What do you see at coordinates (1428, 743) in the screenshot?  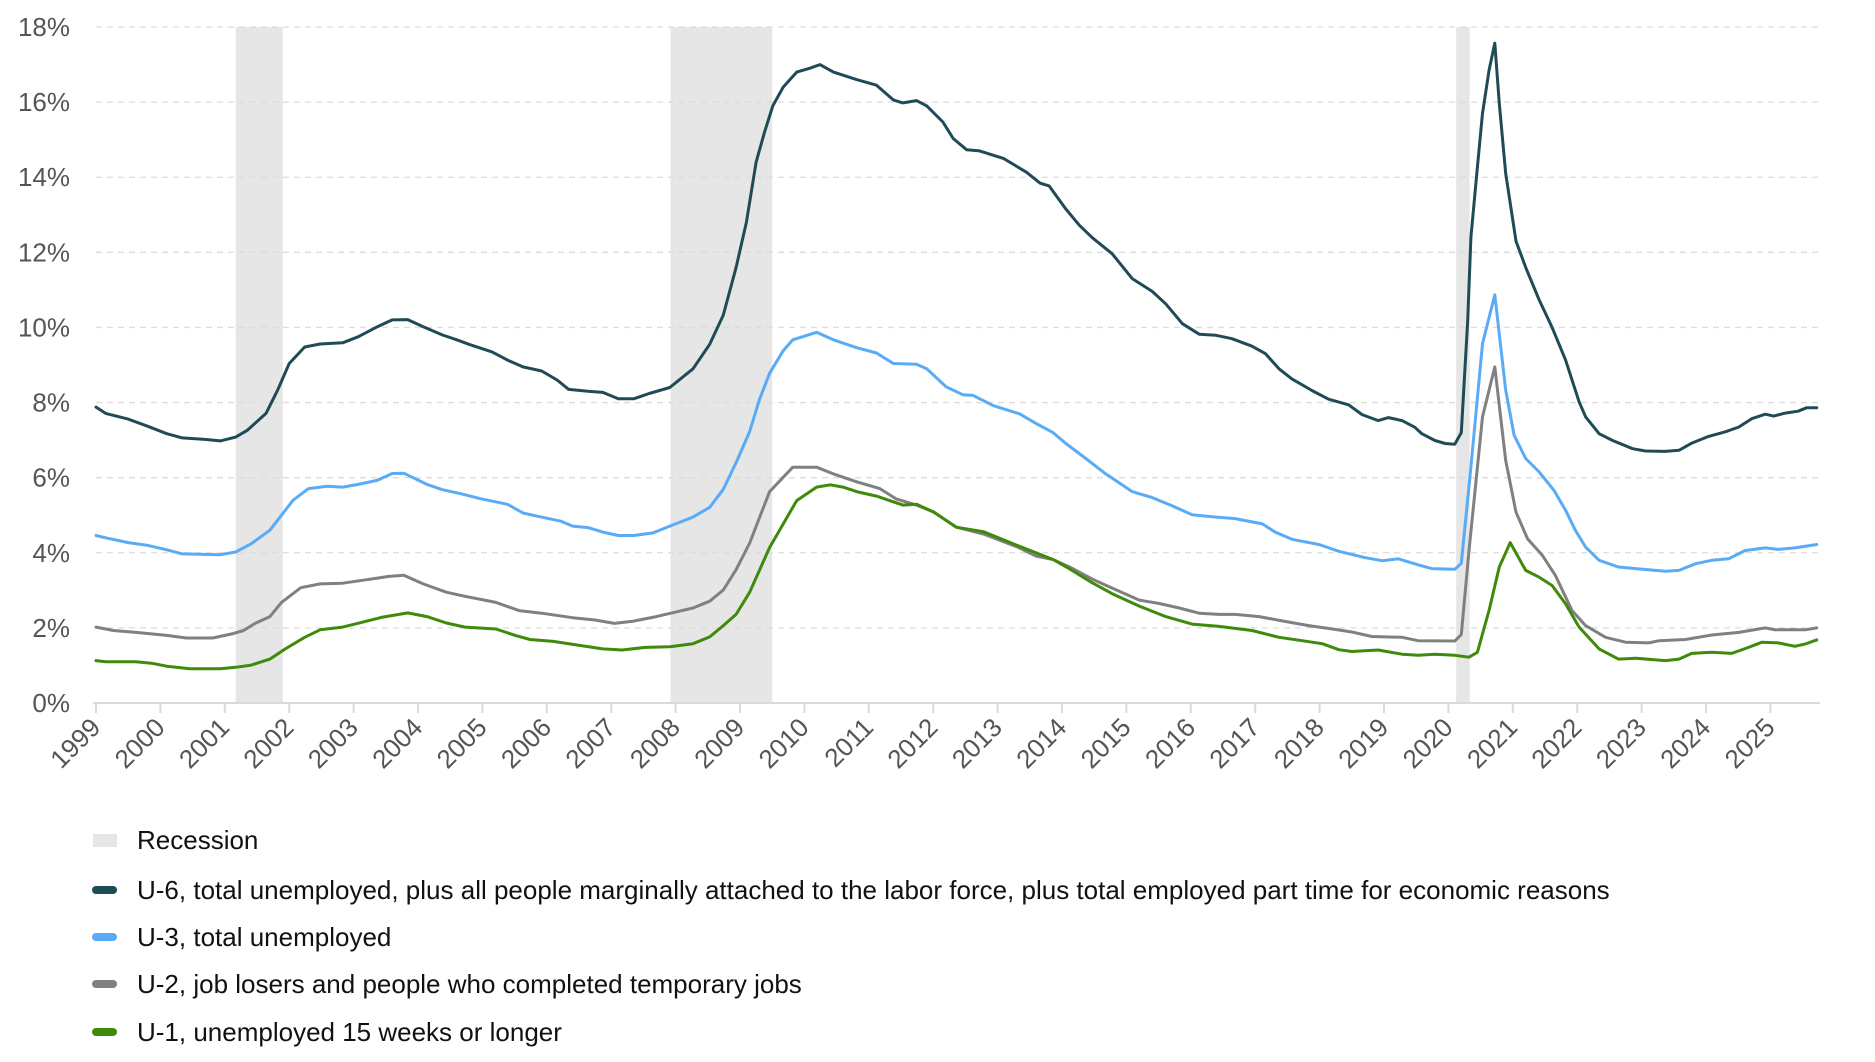 I see `x-tick-label: 2020` at bounding box center [1428, 743].